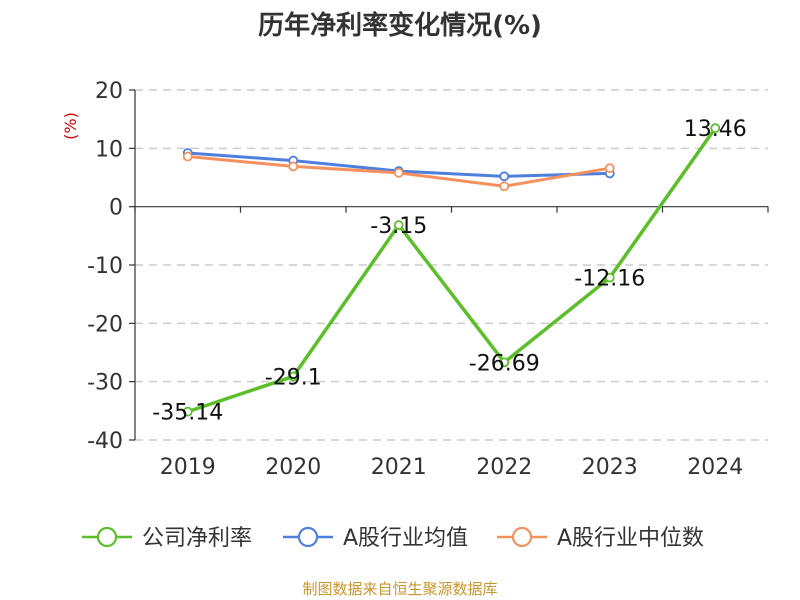 This screenshot has width=800, height=600. What do you see at coordinates (630, 538) in the screenshot?
I see `legend-label: A股行业中位数` at bounding box center [630, 538].